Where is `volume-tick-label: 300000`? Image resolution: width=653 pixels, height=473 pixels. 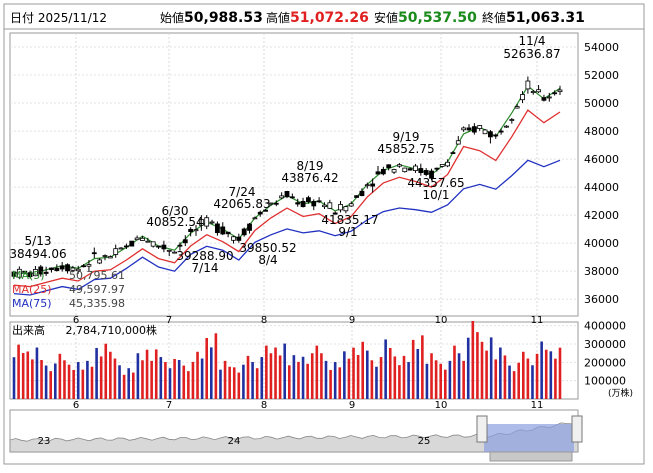
volume-tick-label: 300000 is located at coordinates (605, 344).